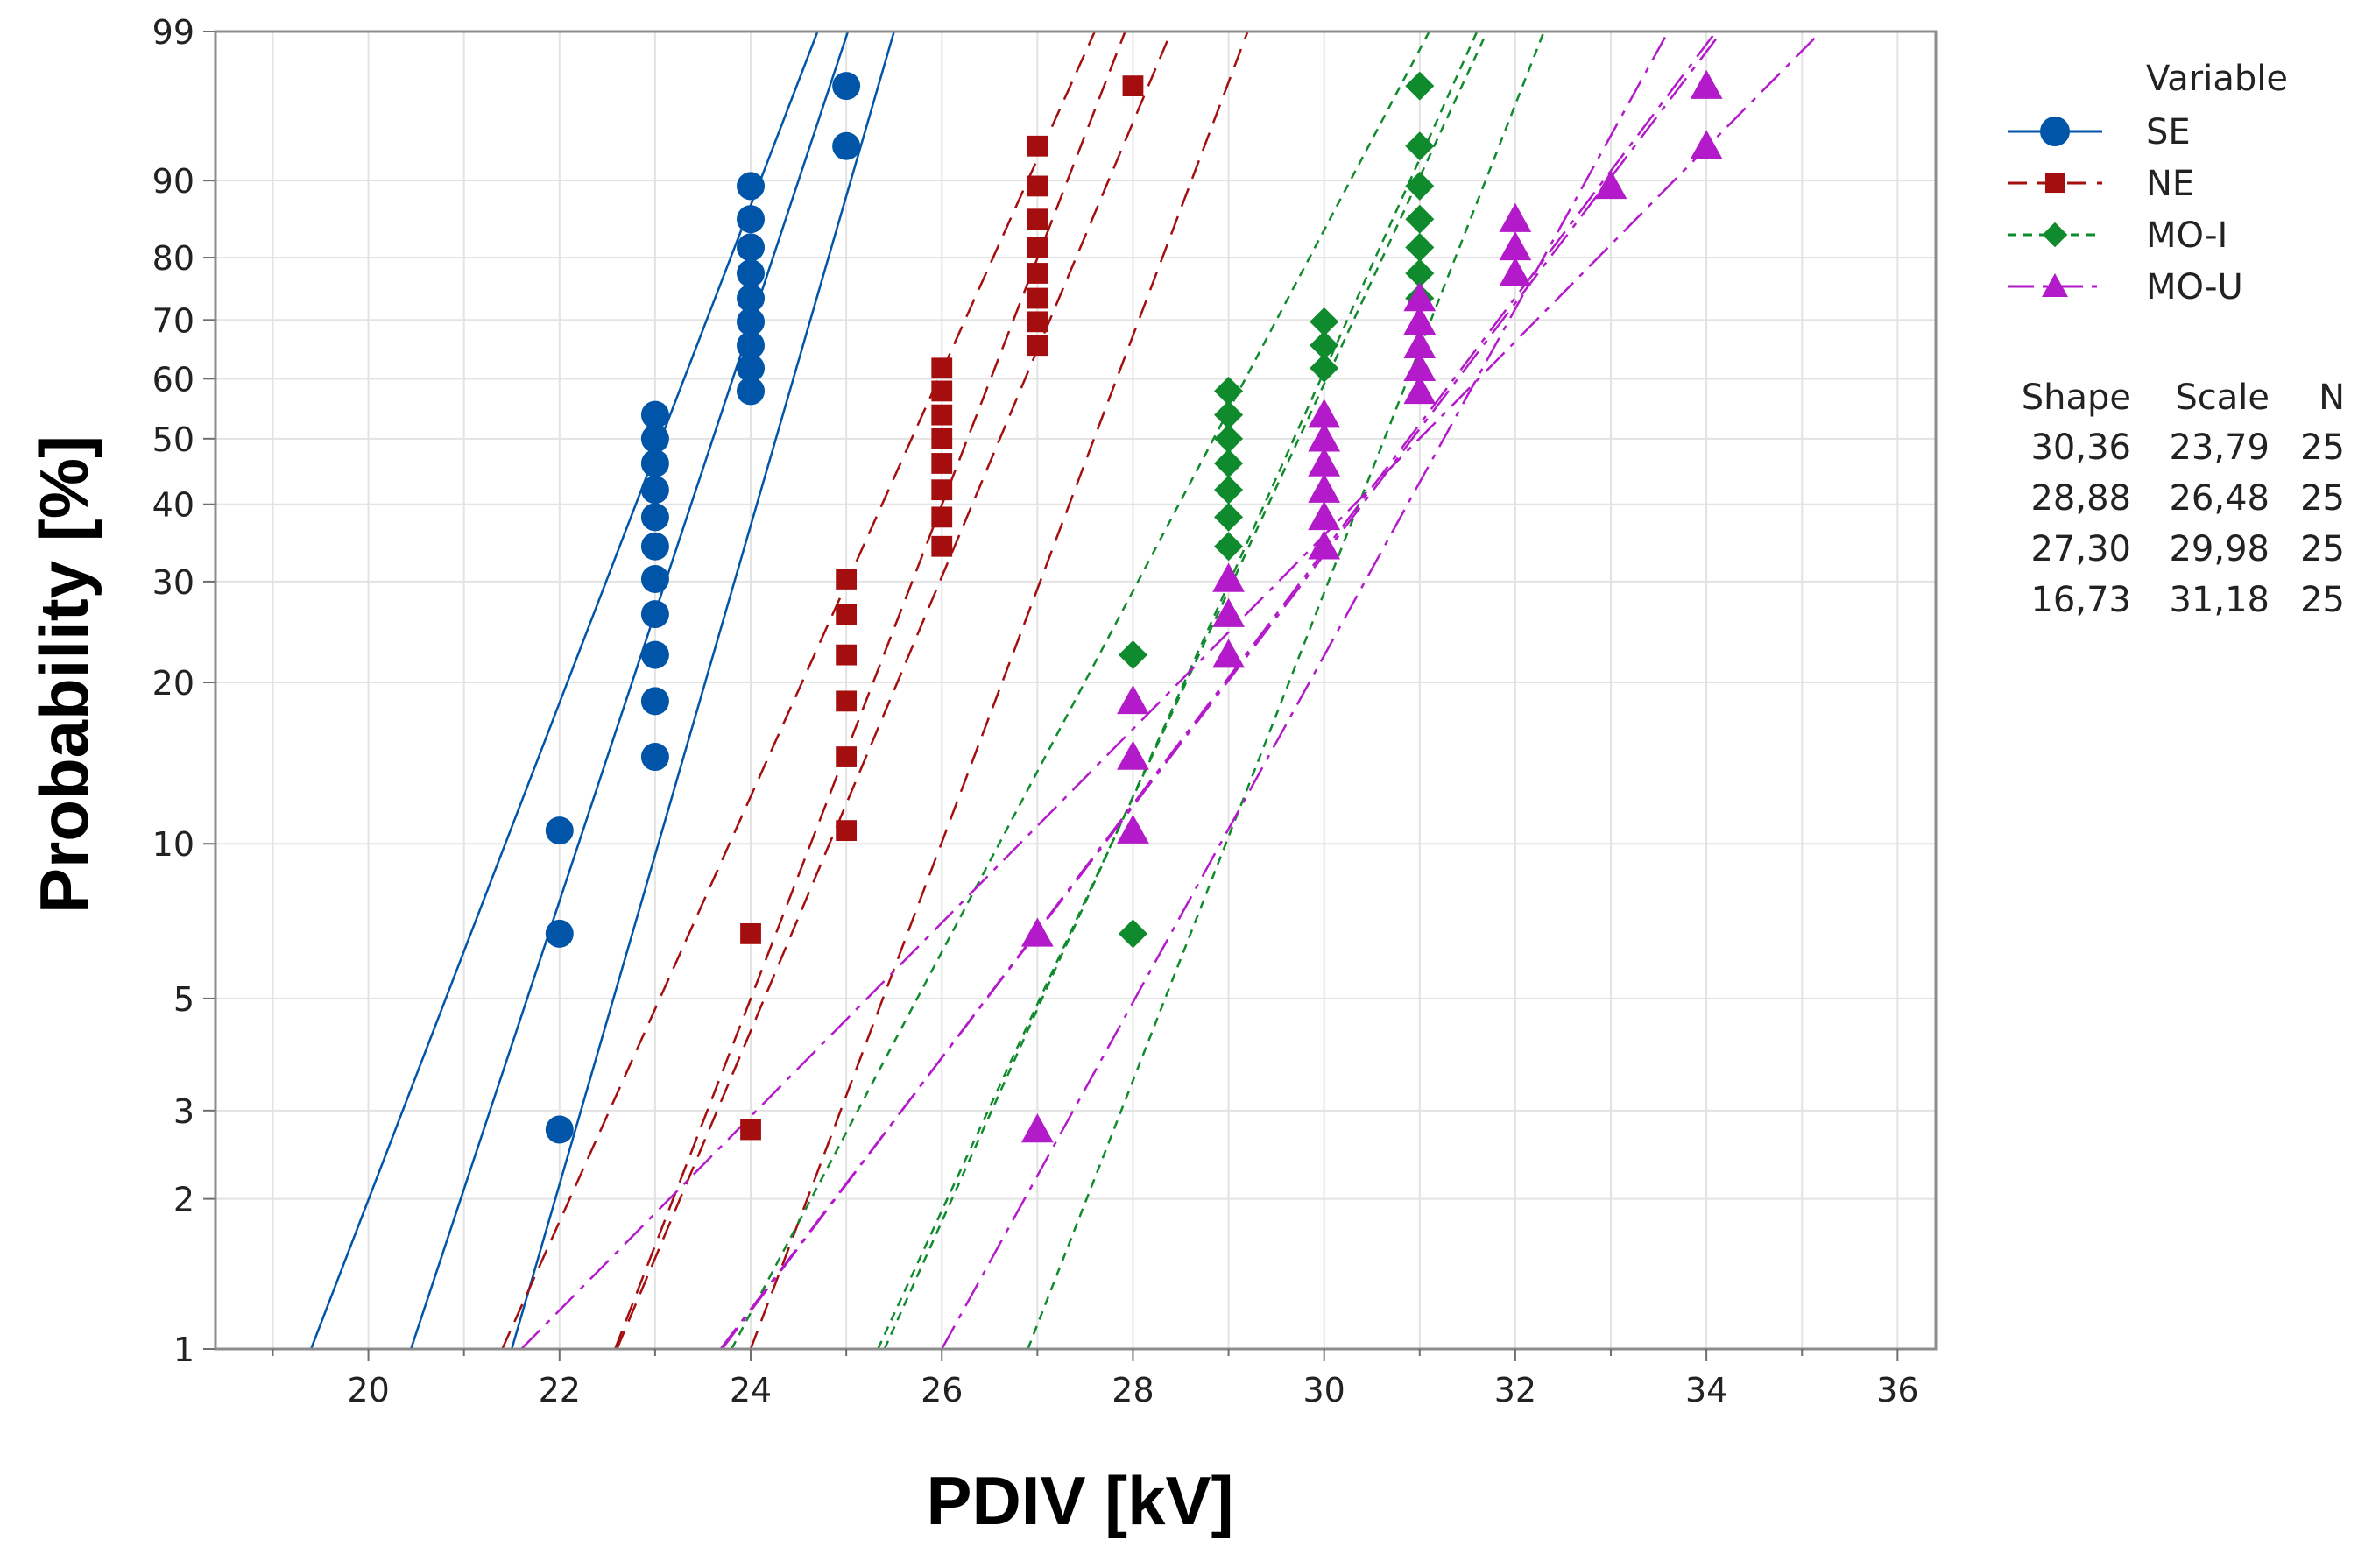 The height and width of the screenshot is (1568, 2365). Describe the element at coordinates (183, 999) in the screenshot. I see `y-tick-label: 5` at that location.